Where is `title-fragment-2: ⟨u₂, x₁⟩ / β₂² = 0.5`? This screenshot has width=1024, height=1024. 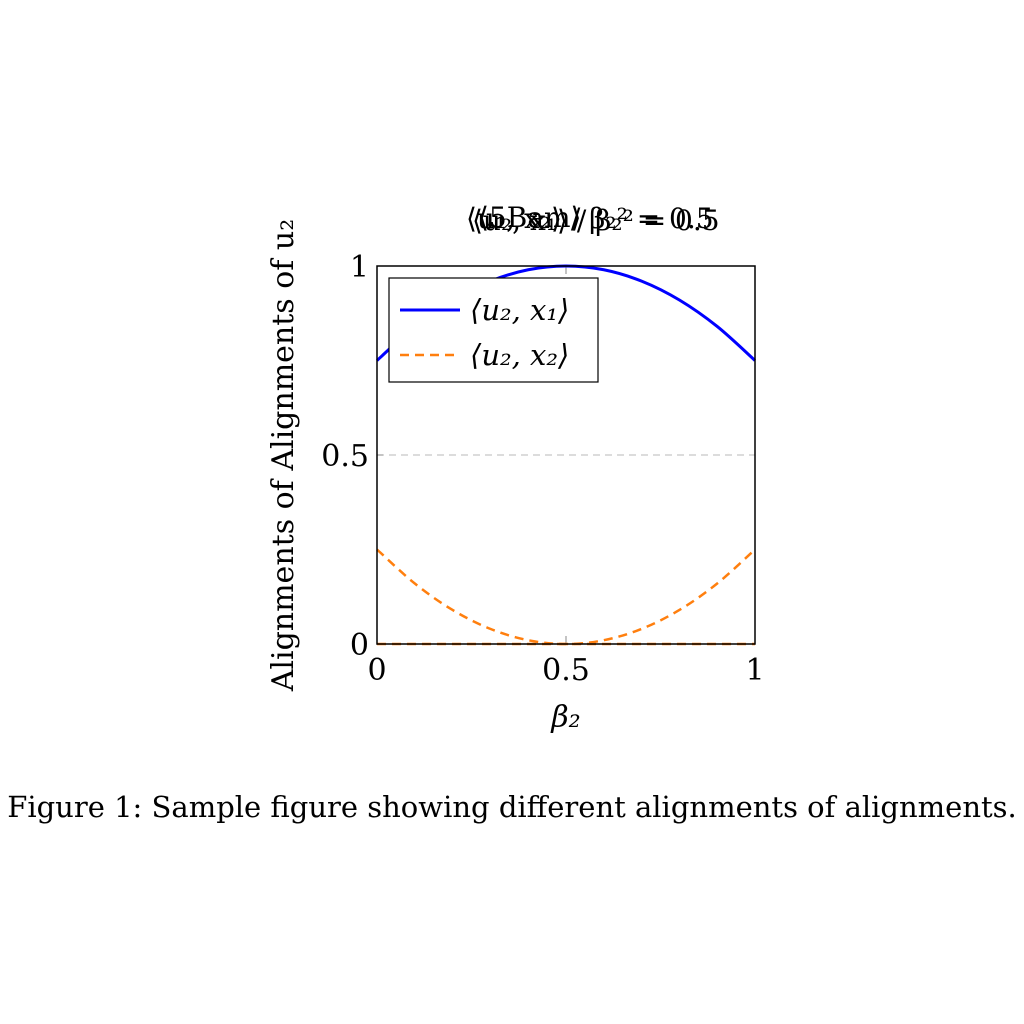
title-fragment-2: ⟨u₂, x₁⟩ / β₂² = 0.5 is located at coordinates (596, 220).